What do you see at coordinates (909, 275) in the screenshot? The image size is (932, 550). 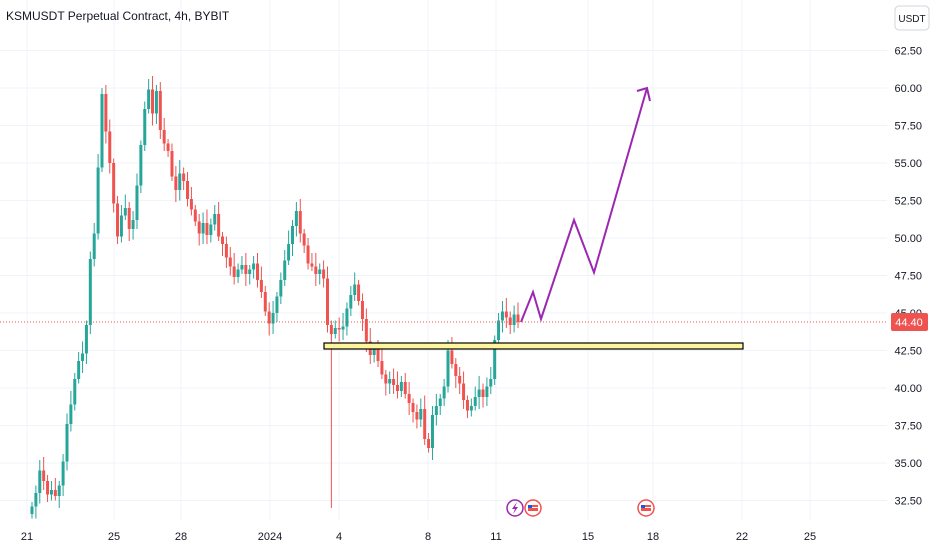 I see `price-axis-panel` at bounding box center [909, 275].